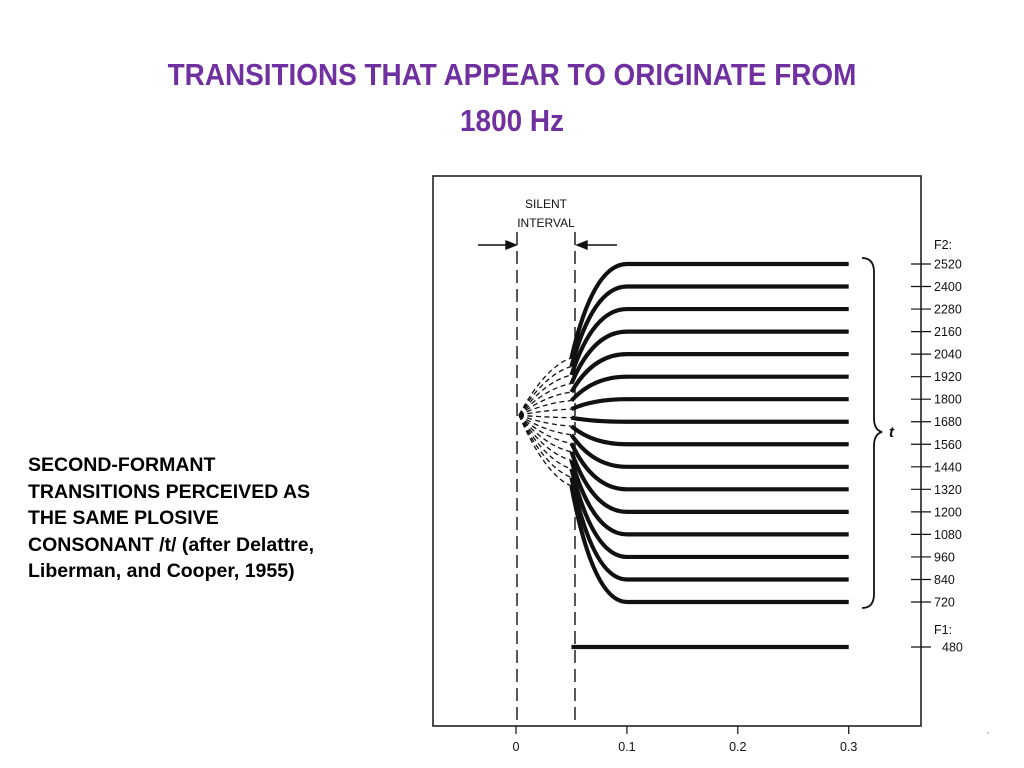 This screenshot has width=1024, height=768. Describe the element at coordinates (948, 400) in the screenshot. I see `f2-value-label: 1800` at that location.